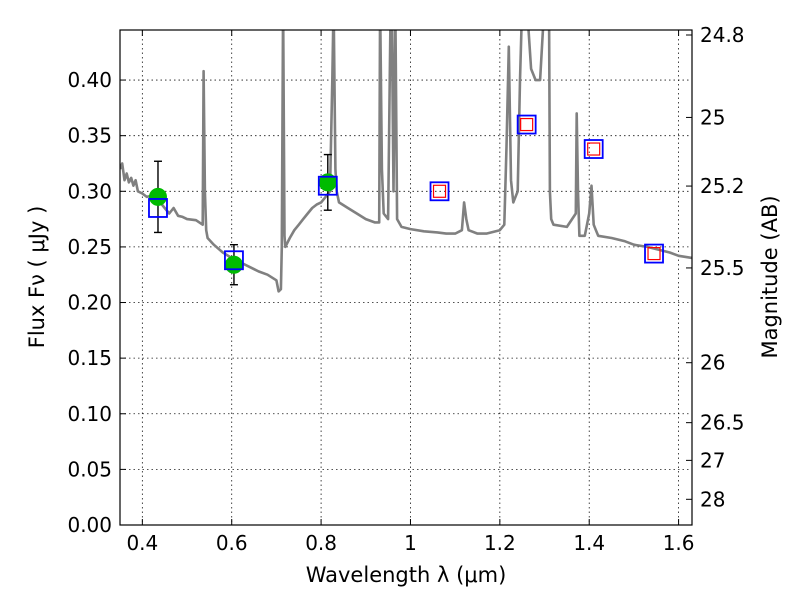  What do you see at coordinates (679, 543) in the screenshot?
I see `x-tick-label: 1.6` at bounding box center [679, 543].